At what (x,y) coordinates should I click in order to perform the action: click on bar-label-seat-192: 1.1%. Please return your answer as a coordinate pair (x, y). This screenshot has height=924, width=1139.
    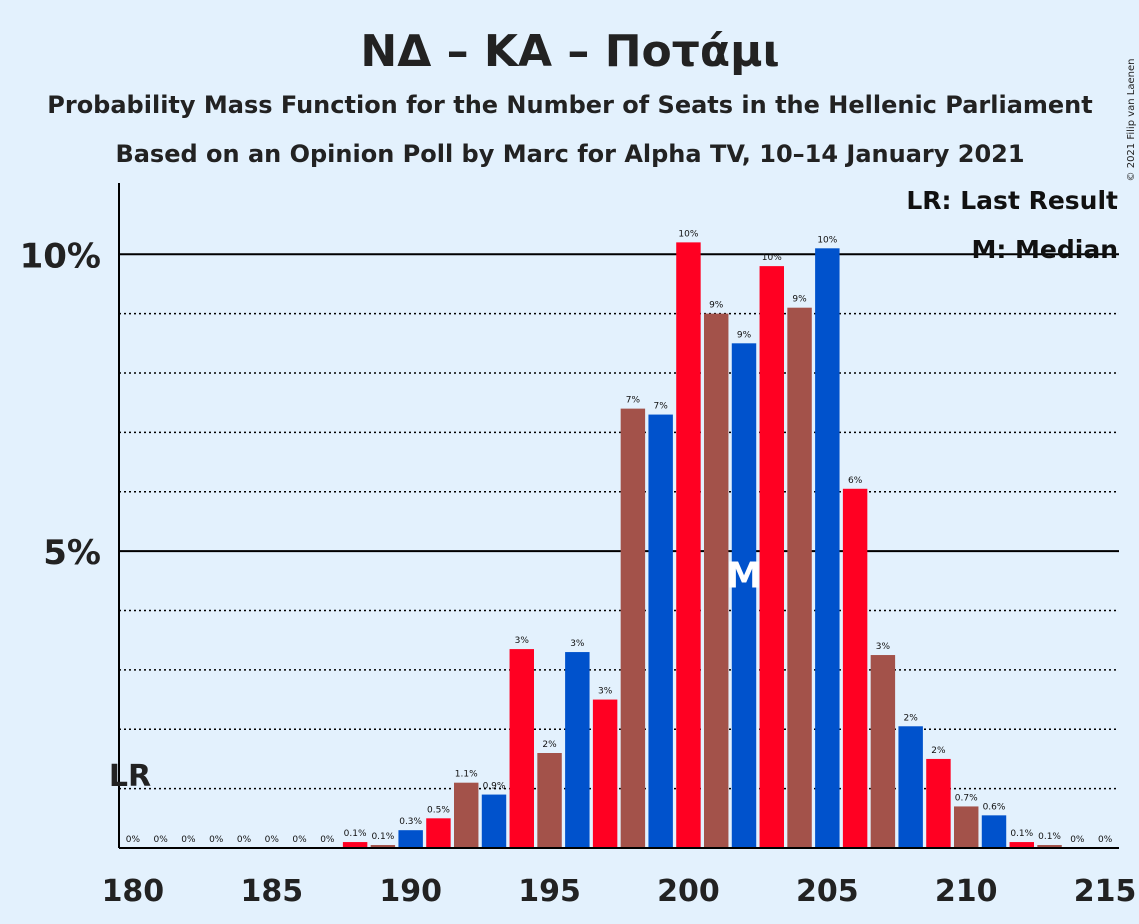
    Looking at the image, I should click on (466, 775).